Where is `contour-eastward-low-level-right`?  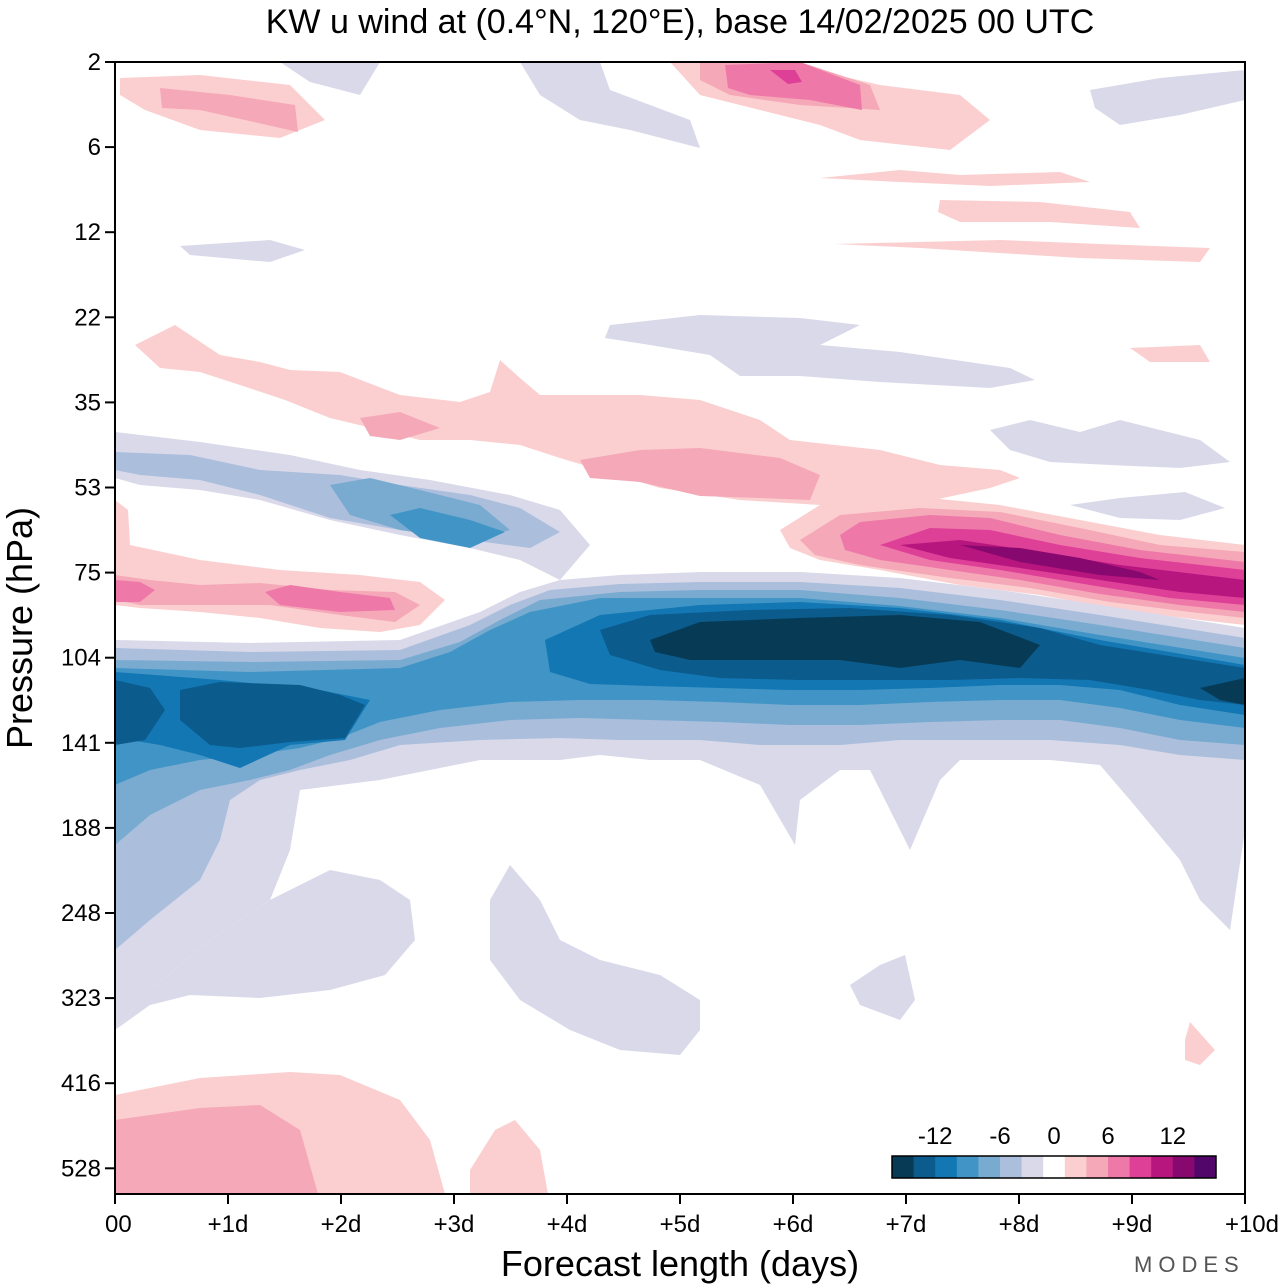 contour-eastward-low-level-right is located at coordinates (1200, 1043).